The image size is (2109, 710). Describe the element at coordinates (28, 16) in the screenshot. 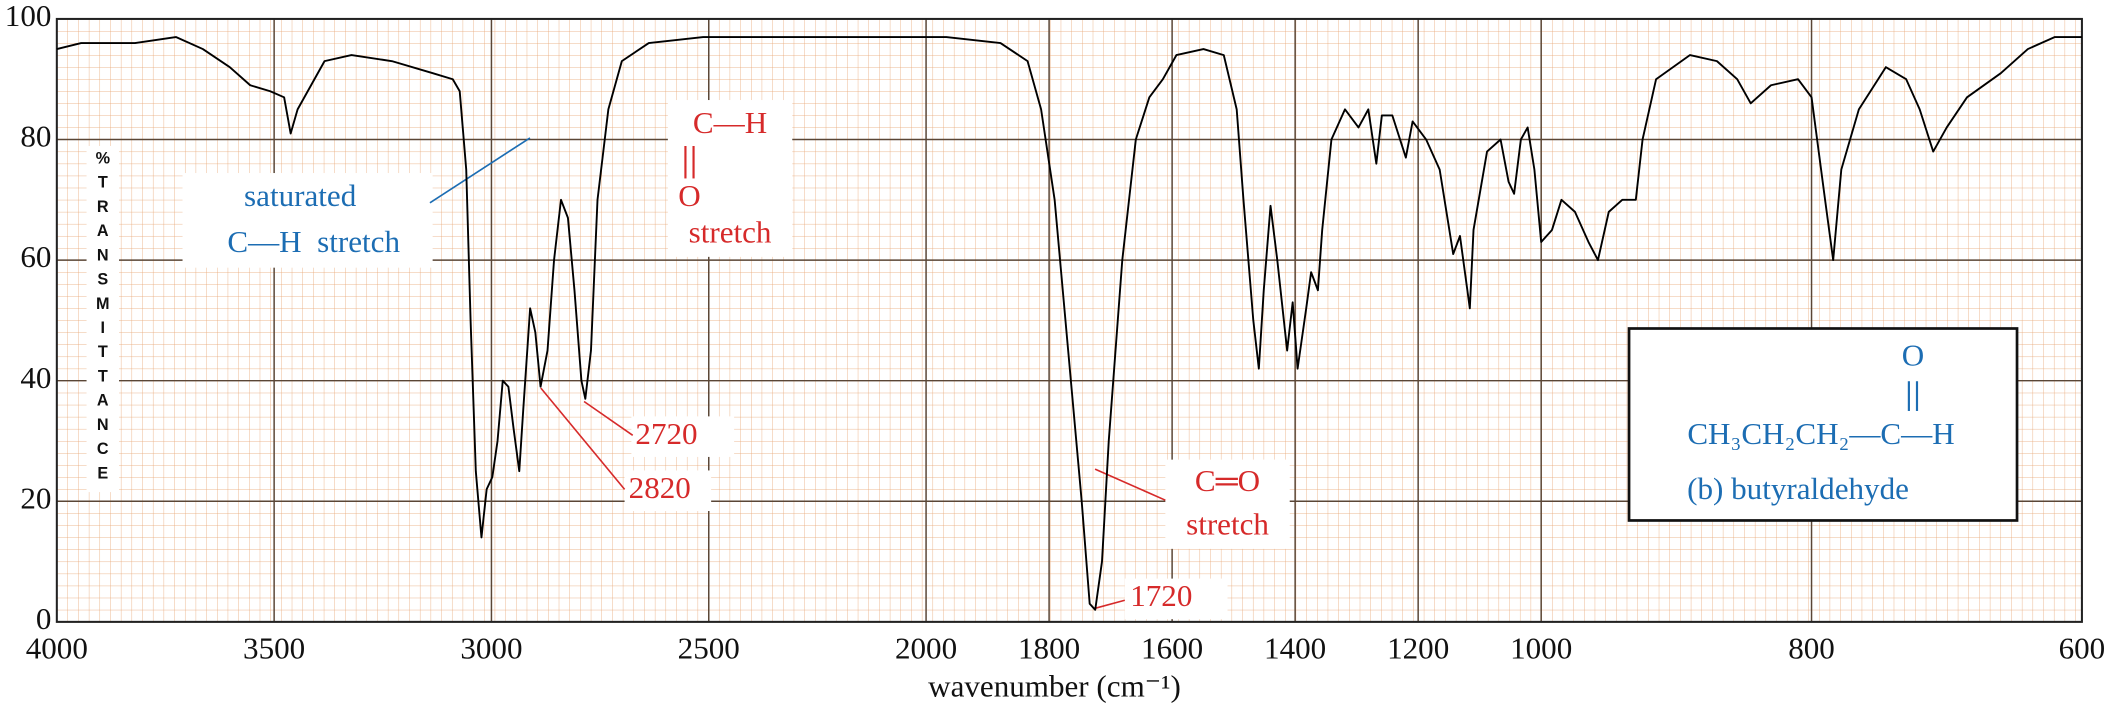

I see `y-tick-label: 100` at that location.